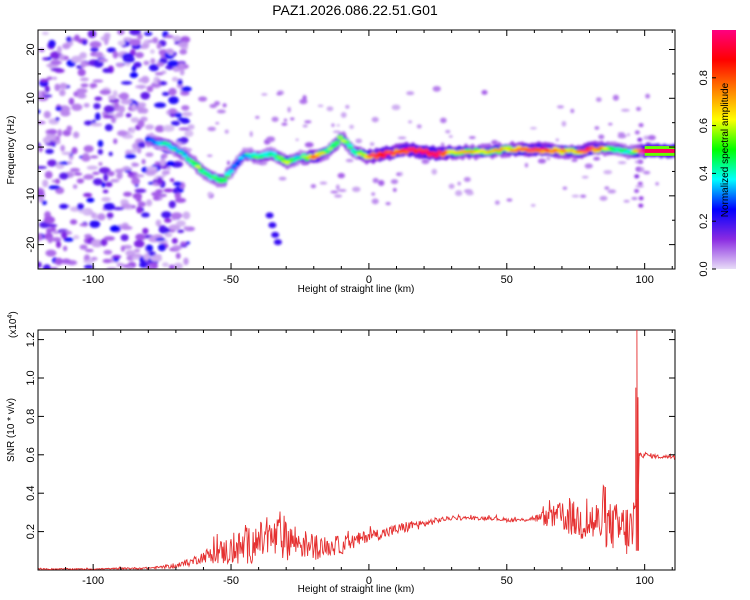  What do you see at coordinates (31, 454) in the screenshot?
I see `y-tick-label: 0.6` at bounding box center [31, 454].